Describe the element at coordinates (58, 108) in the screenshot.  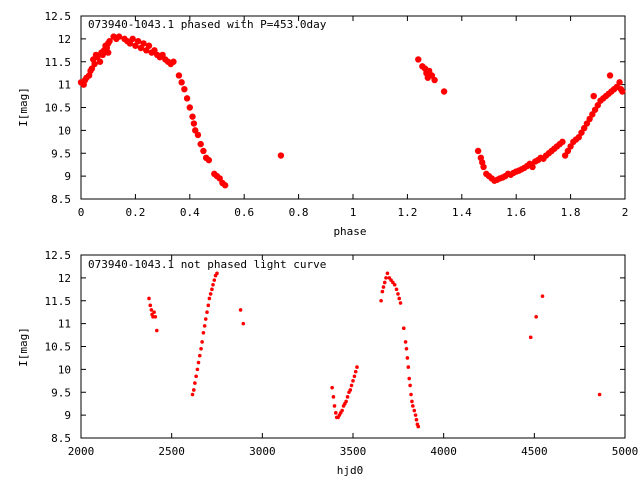
I see `phased-ytick-label: 10.5` at that location.